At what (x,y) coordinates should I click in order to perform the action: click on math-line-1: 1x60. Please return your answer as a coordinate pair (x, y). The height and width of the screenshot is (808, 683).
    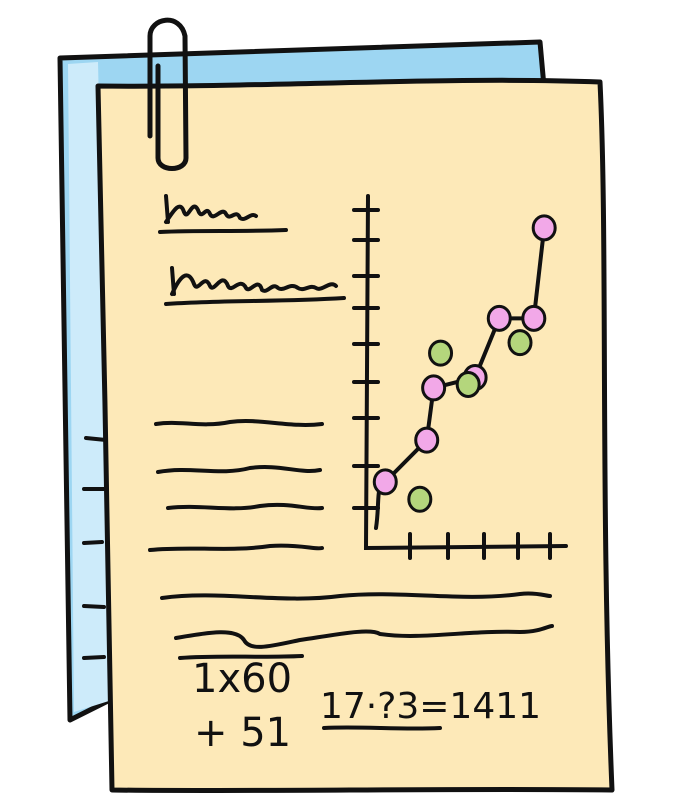
    Looking at the image, I should click on (242, 679).